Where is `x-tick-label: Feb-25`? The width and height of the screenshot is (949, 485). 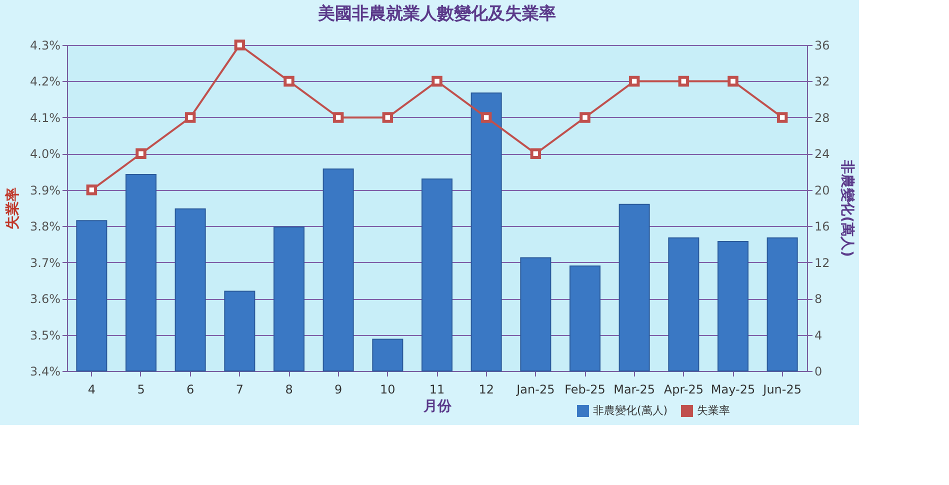
x-tick-label: Feb-25 is located at coordinates (585, 389).